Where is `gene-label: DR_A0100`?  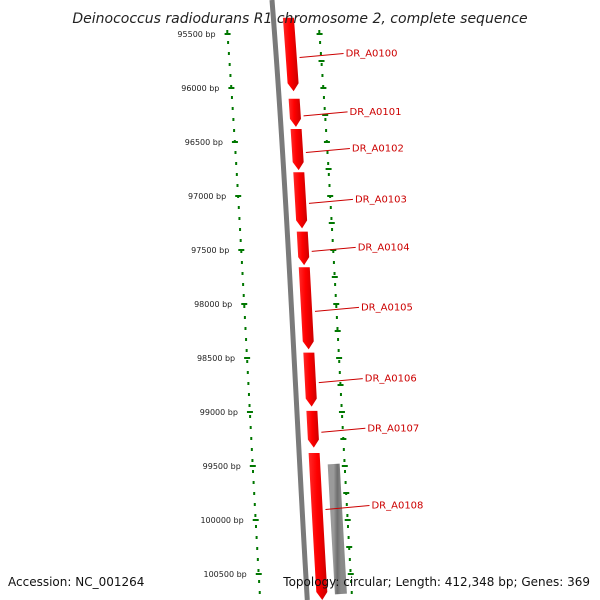 gene-label: DR_A0100 is located at coordinates (372, 54).